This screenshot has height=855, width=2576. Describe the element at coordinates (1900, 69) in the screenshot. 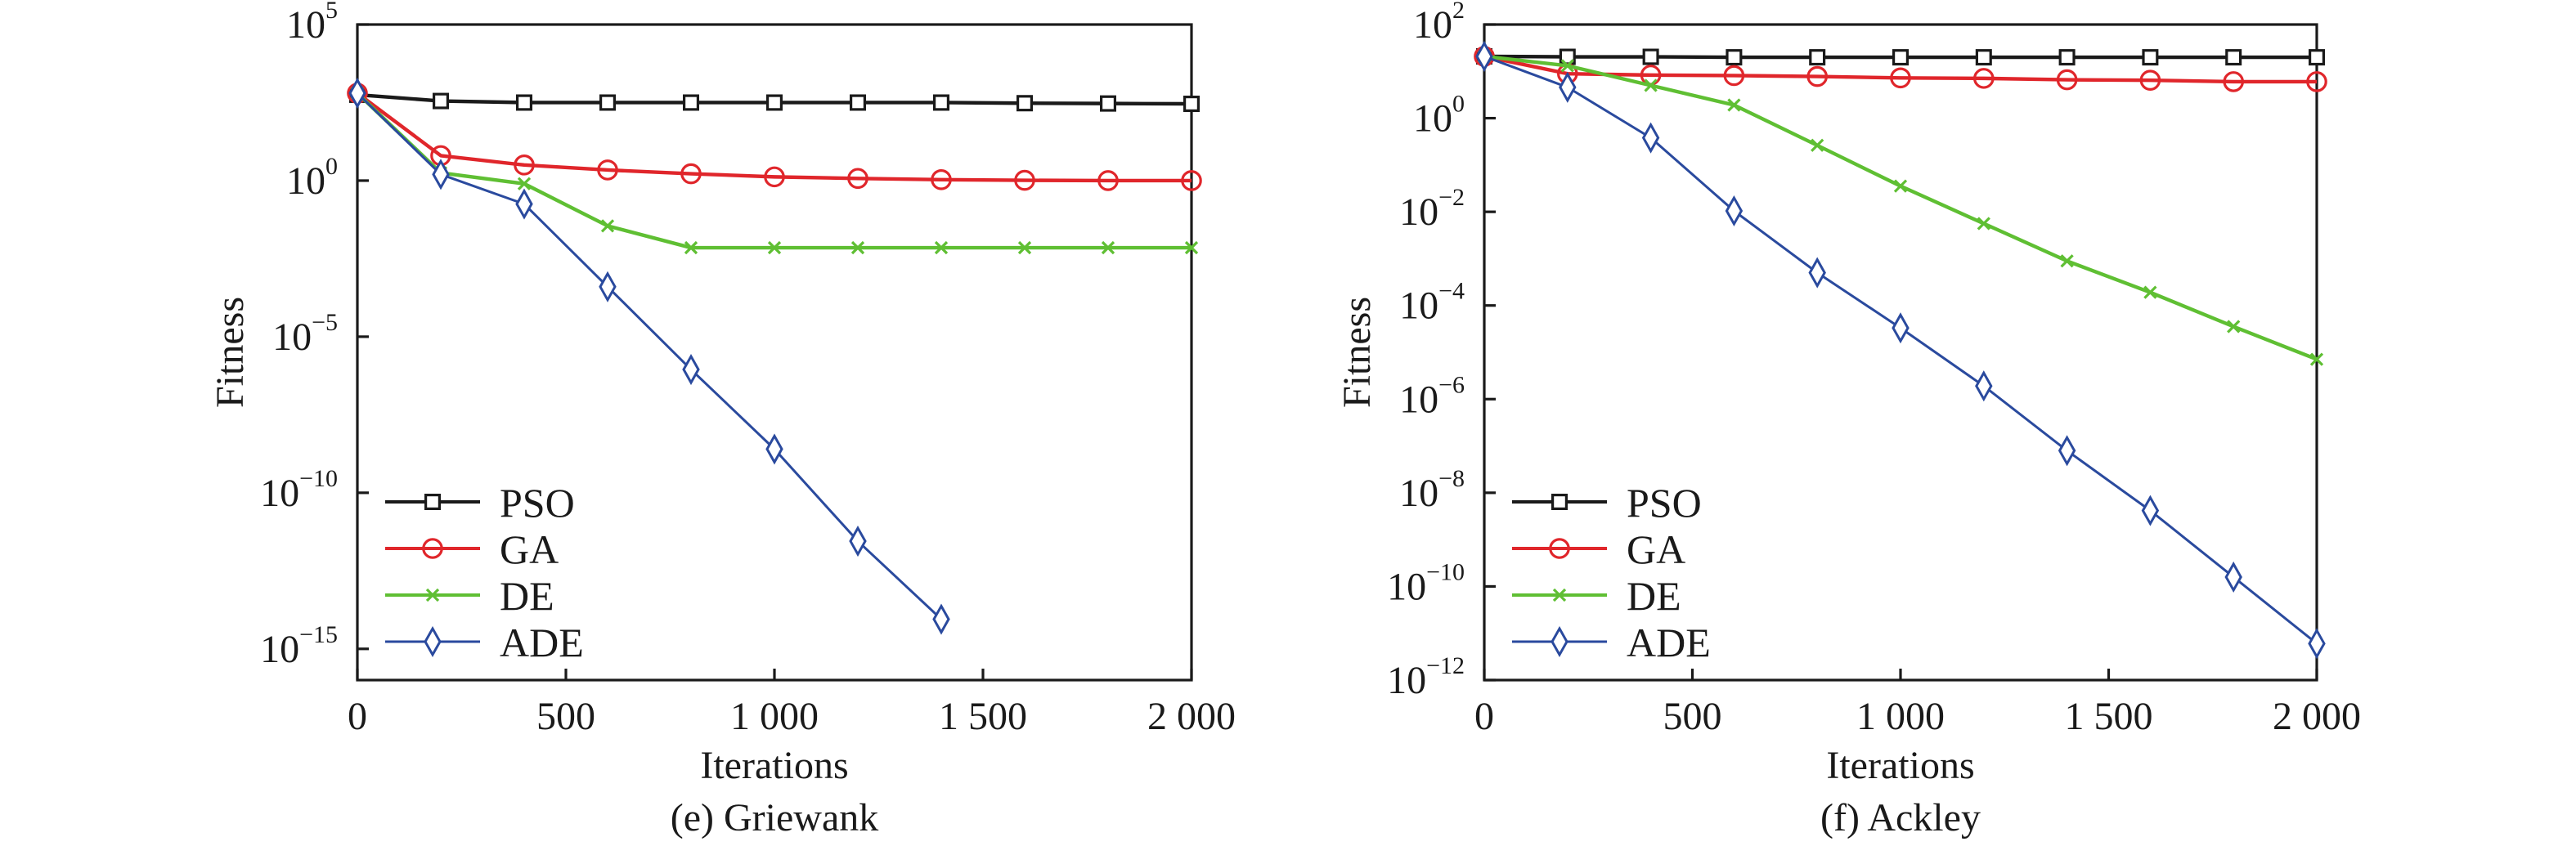

I see `series-line-ga` at that location.